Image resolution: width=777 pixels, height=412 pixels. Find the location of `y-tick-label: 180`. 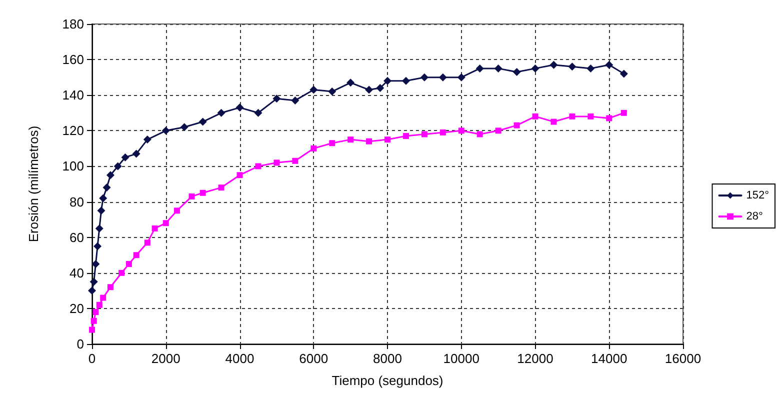

y-tick-label: 180 is located at coordinates (73, 24).